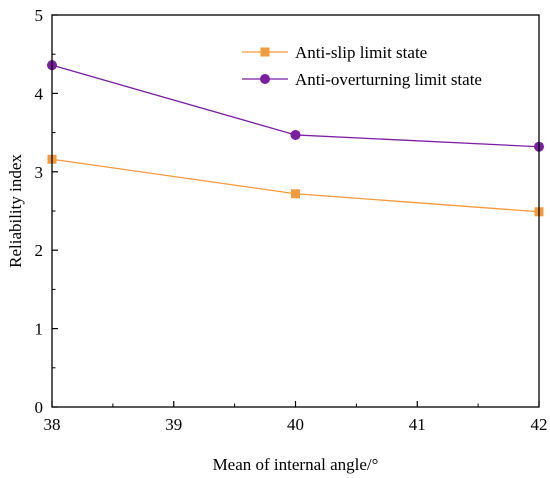 Image resolution: width=550 pixels, height=478 pixels. I want to click on y-axis-title: Reliability index, so click(15, 211).